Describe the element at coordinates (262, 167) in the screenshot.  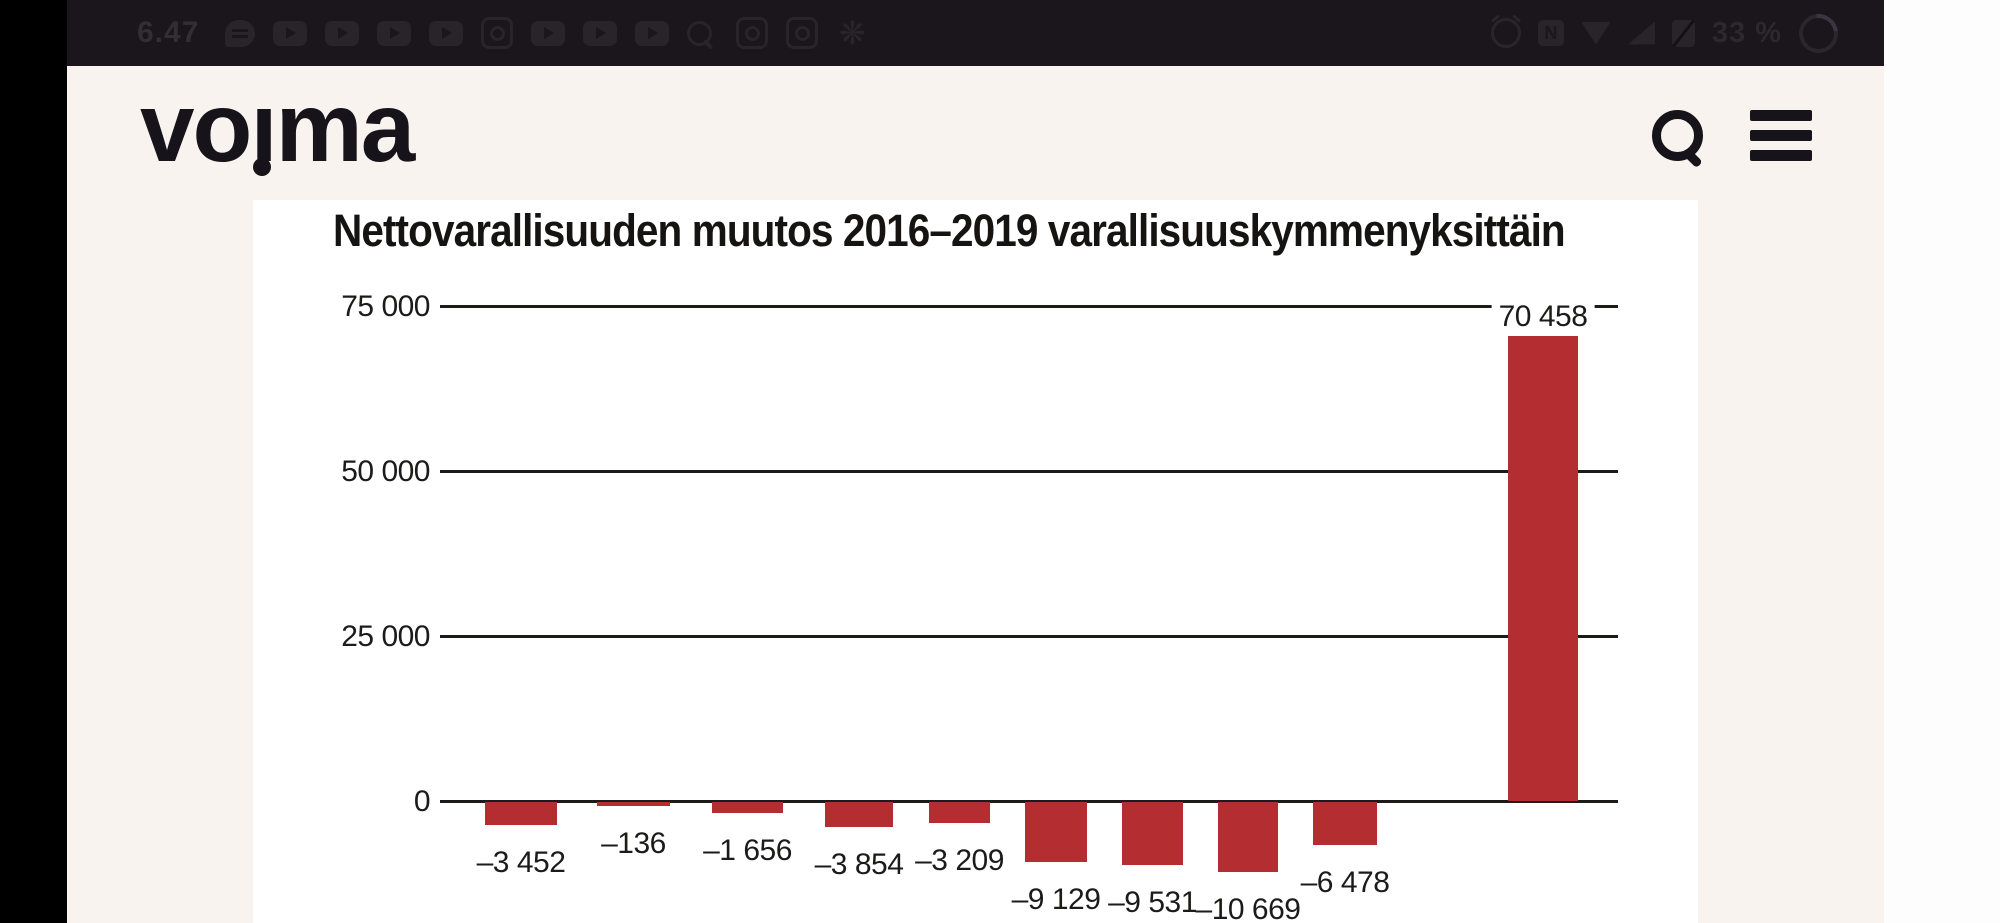
I see `logo-i-dot` at that location.